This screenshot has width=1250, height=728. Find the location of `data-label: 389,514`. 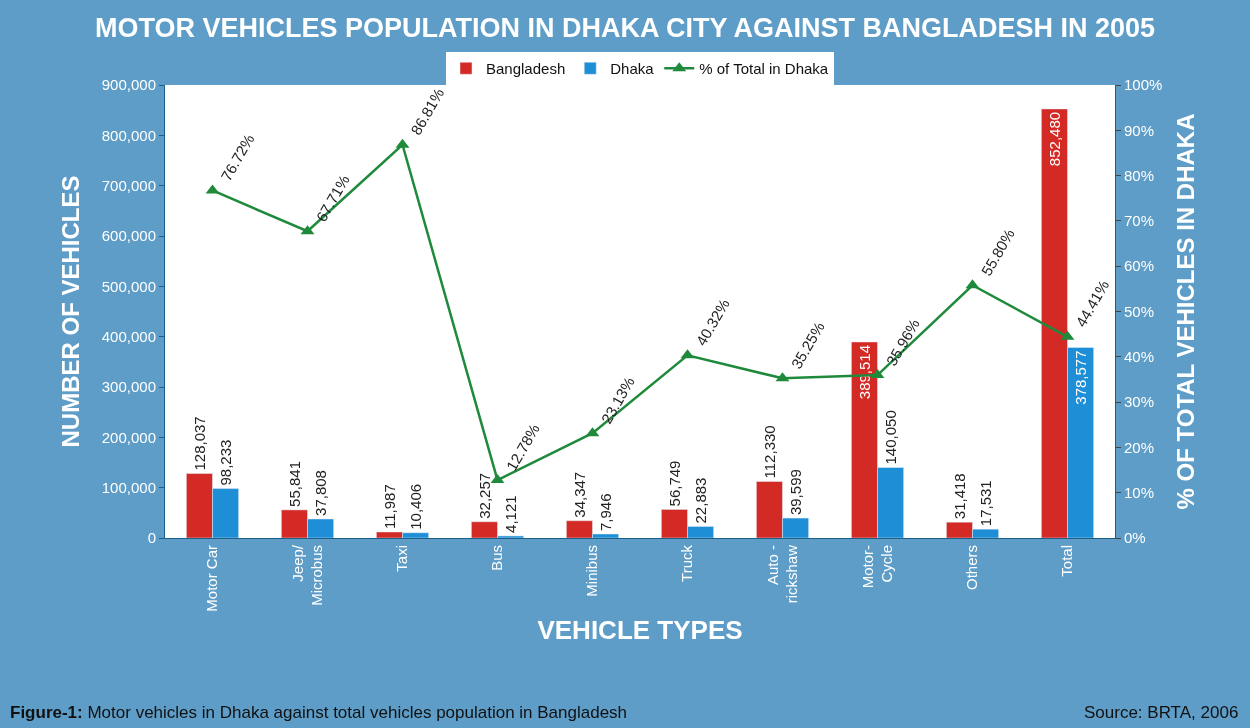

data-label: 389,514 is located at coordinates (864, 372).